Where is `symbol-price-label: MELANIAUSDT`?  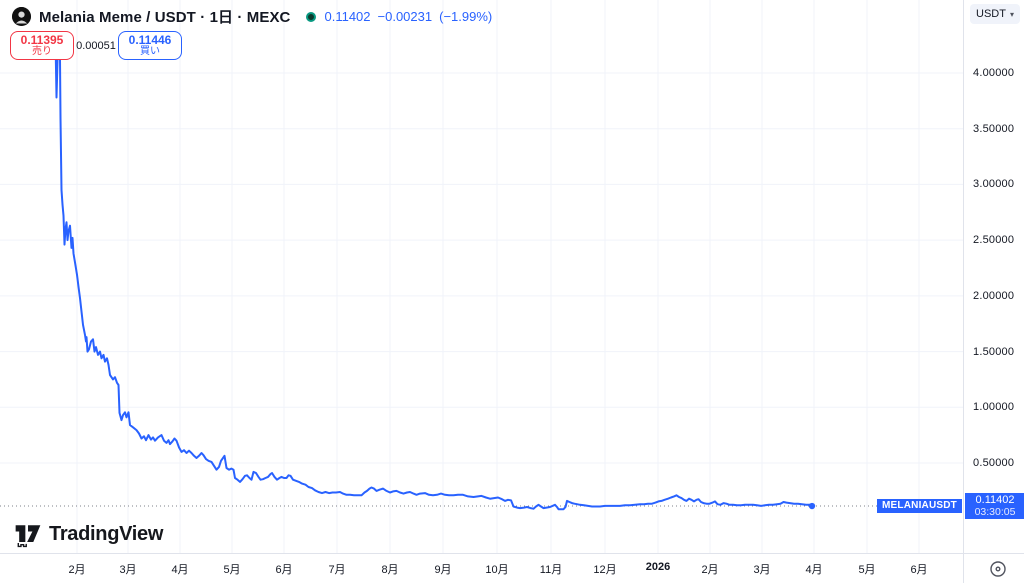 symbol-price-label: MELANIAUSDT is located at coordinates (919, 506).